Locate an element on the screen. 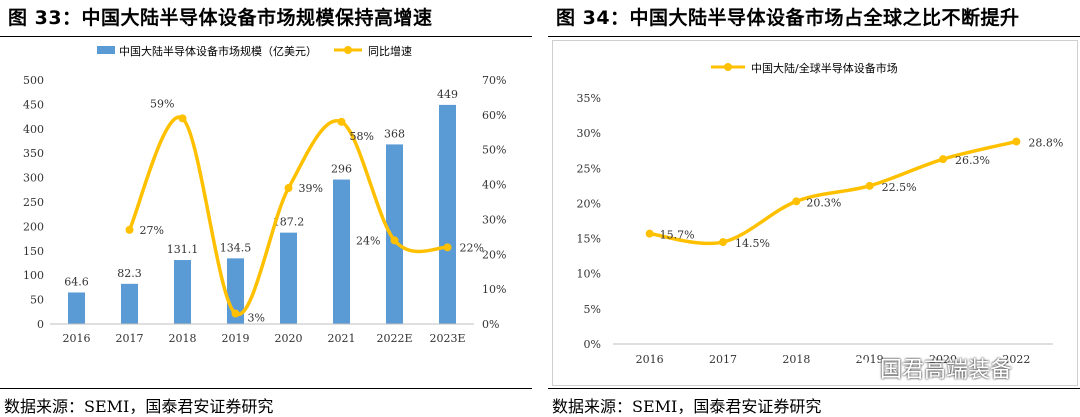 This screenshot has width=1080, height=417. y-left-tick-label: 450 is located at coordinates (33, 104).